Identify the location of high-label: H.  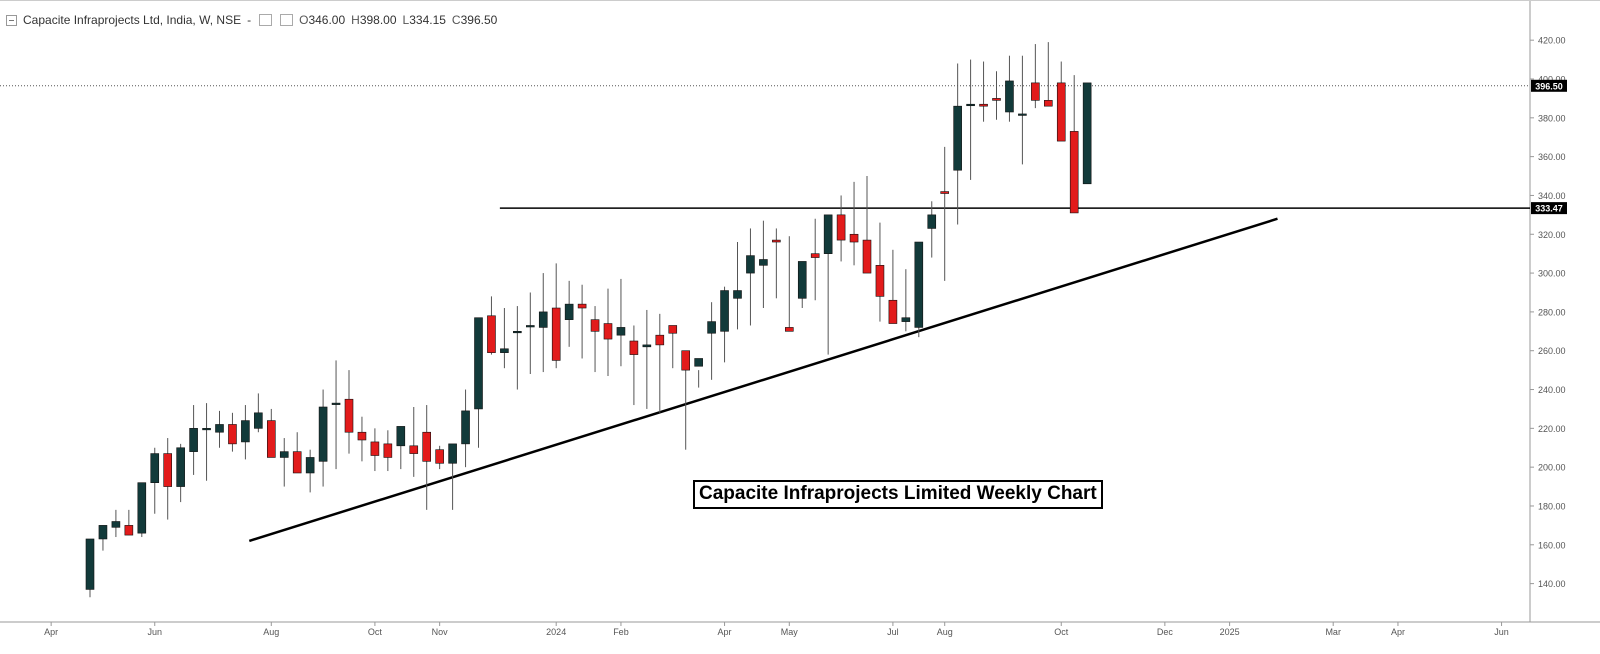
(355, 20).